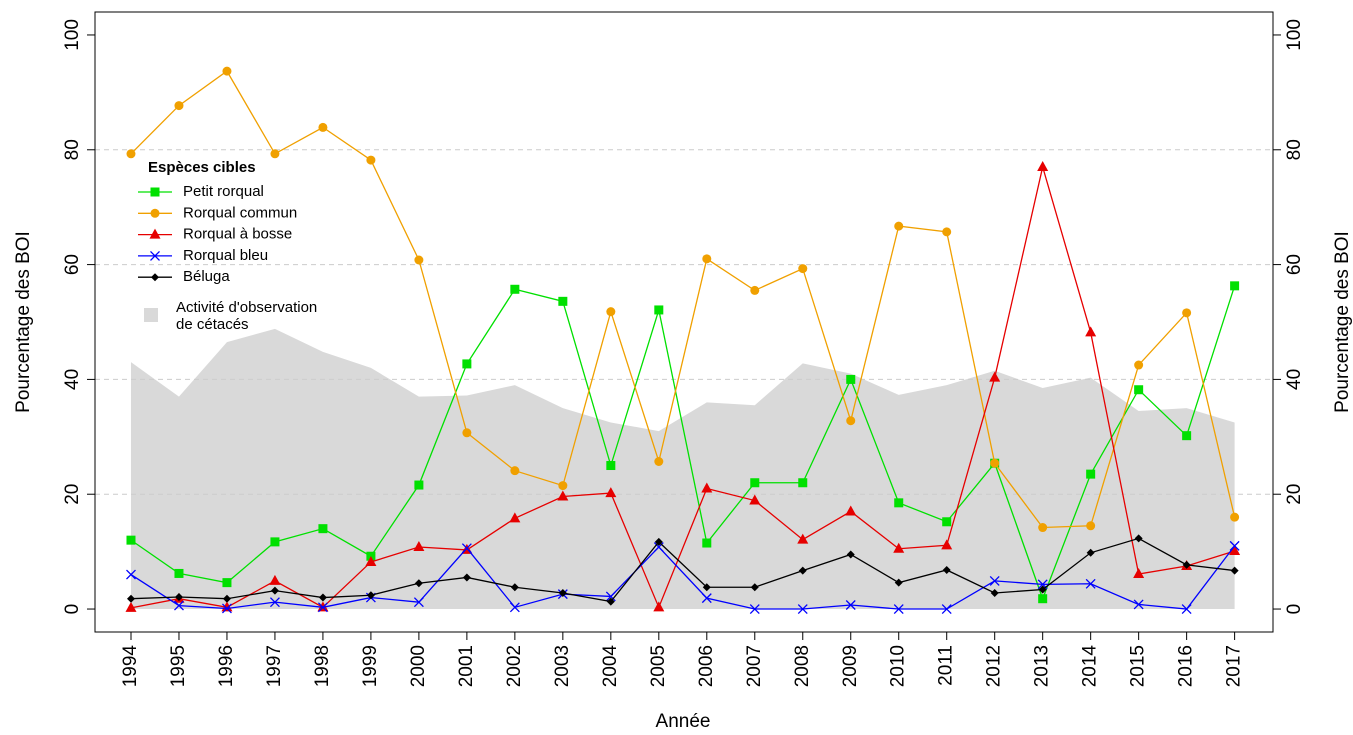 The image size is (1353, 735). Describe the element at coordinates (658, 666) in the screenshot. I see `x-tick-label: 2005` at that location.